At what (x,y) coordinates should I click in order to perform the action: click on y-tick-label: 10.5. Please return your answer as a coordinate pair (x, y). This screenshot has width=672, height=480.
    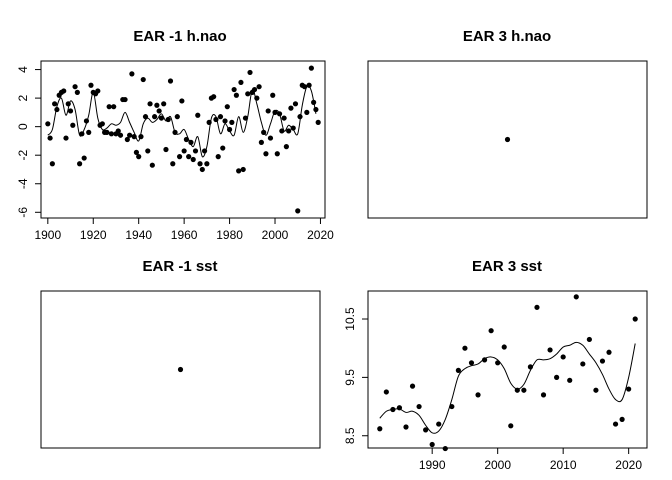
    Looking at the image, I should click on (350, 319).